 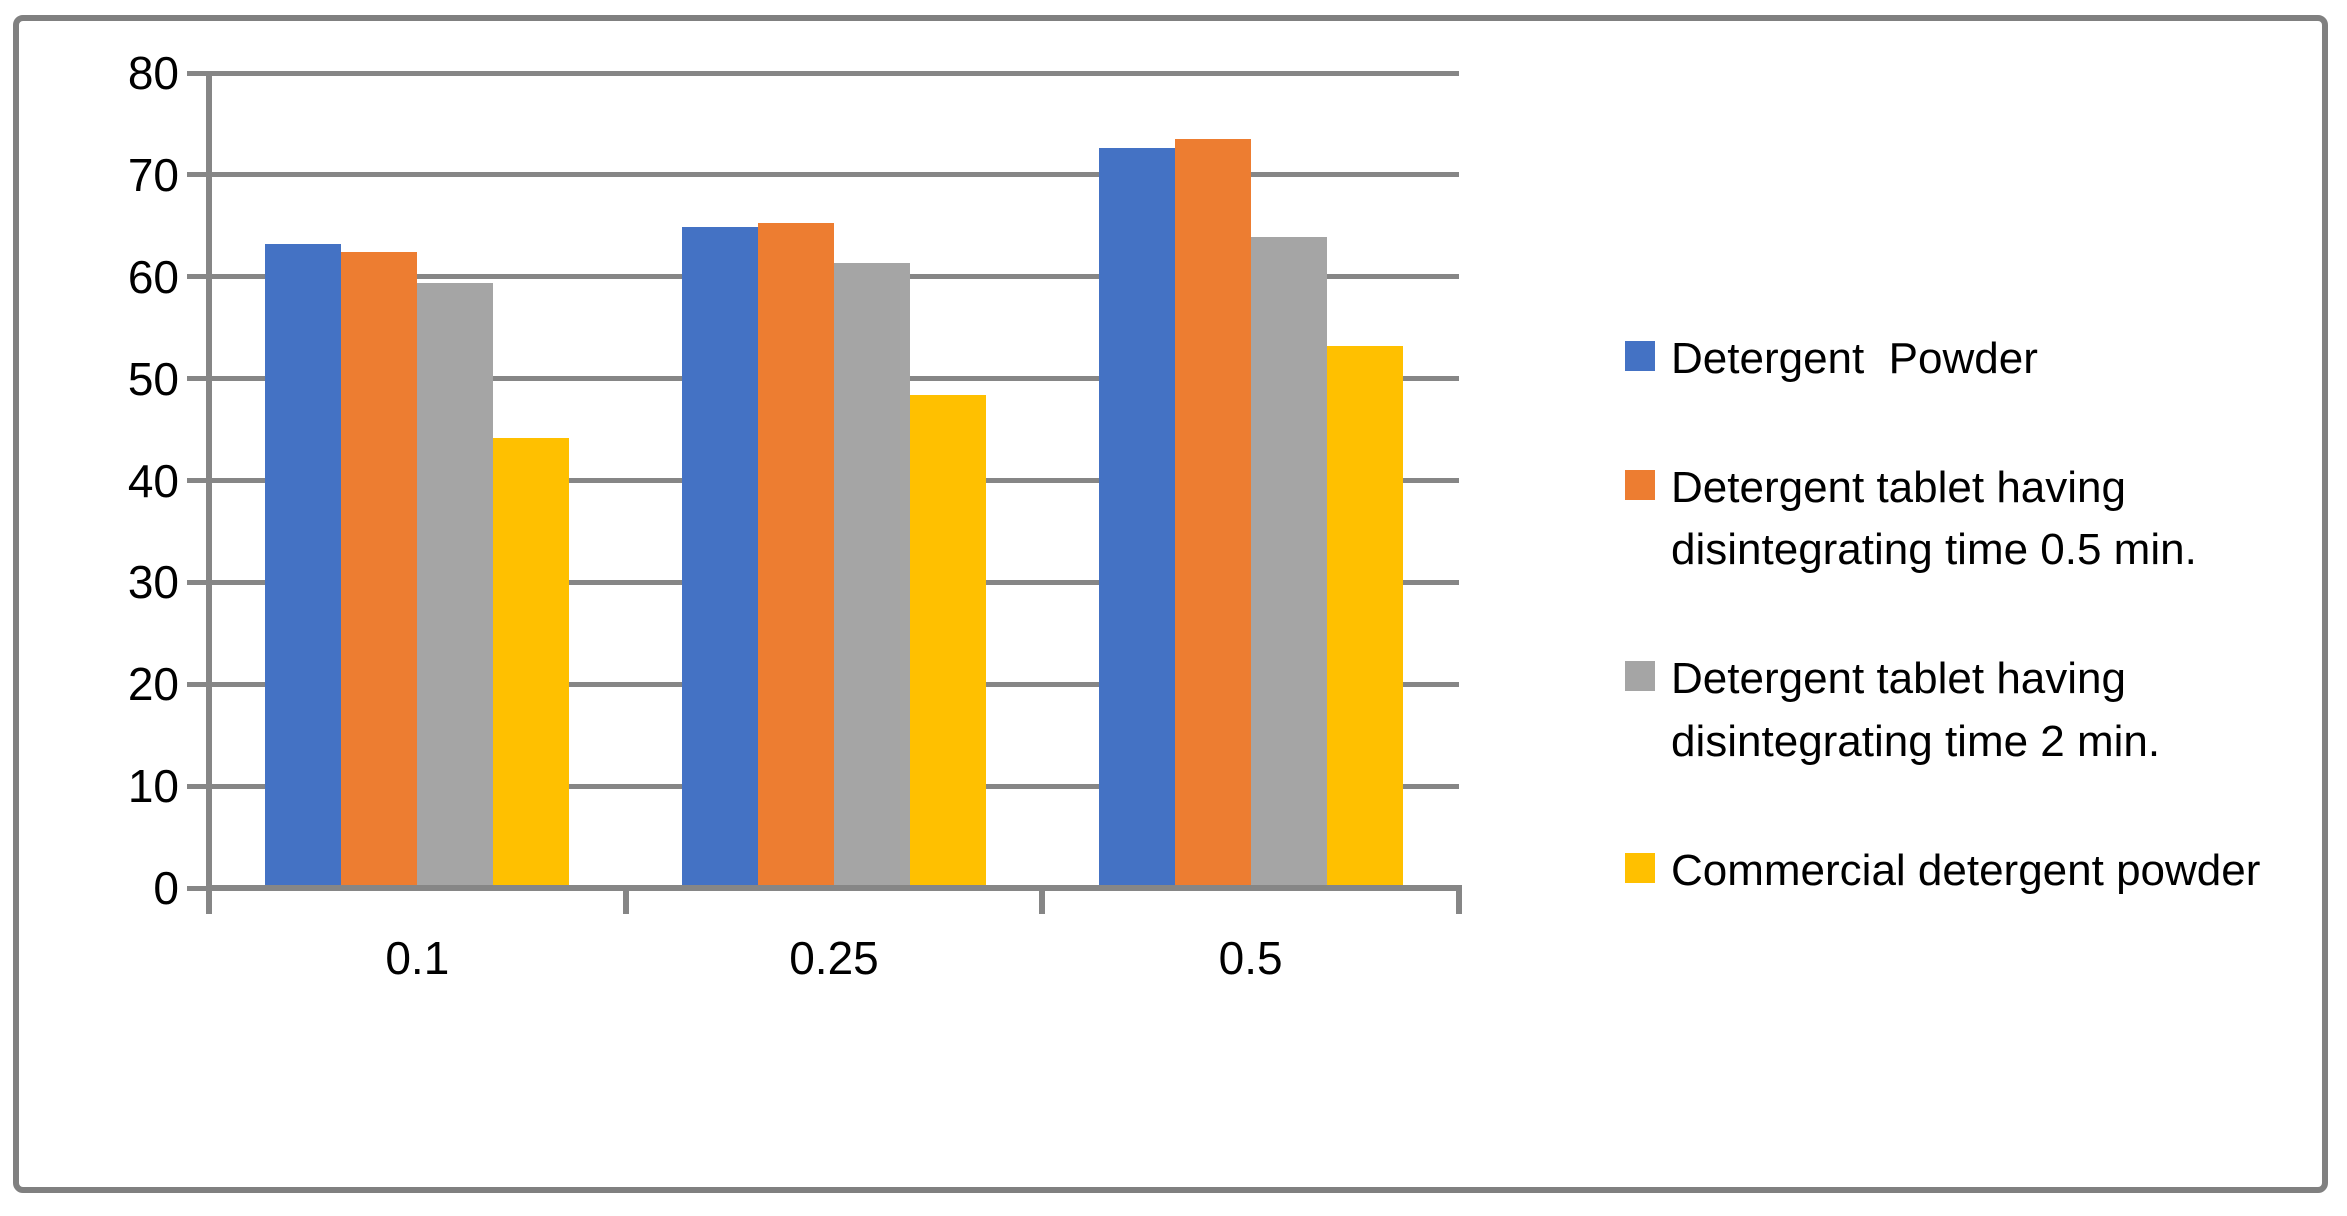 What do you see at coordinates (1250, 958) in the screenshot?
I see `x-axis-category-label: 0.5` at bounding box center [1250, 958].